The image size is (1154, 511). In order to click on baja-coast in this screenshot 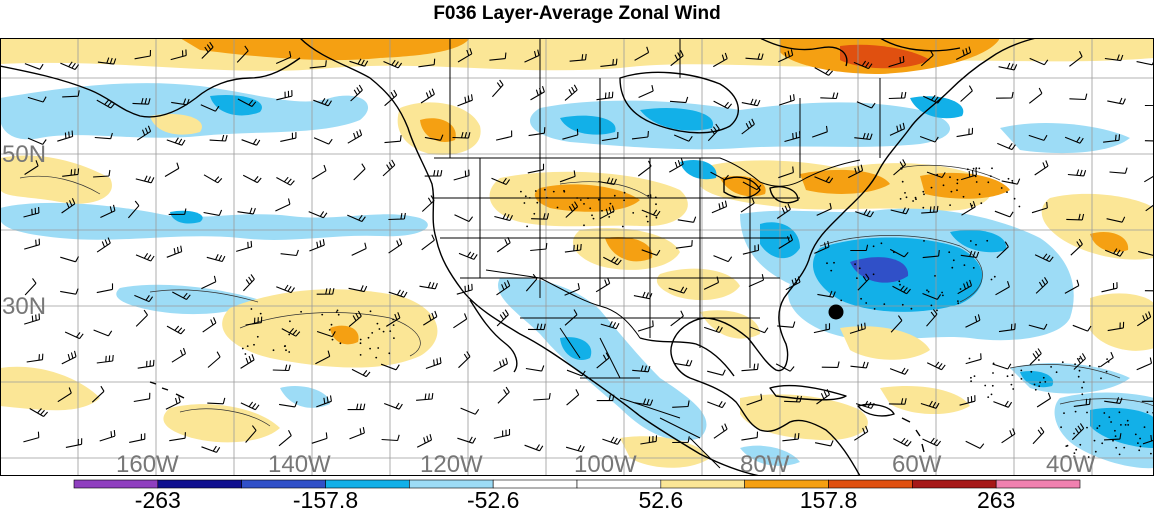, I will do `click(493, 336)`.